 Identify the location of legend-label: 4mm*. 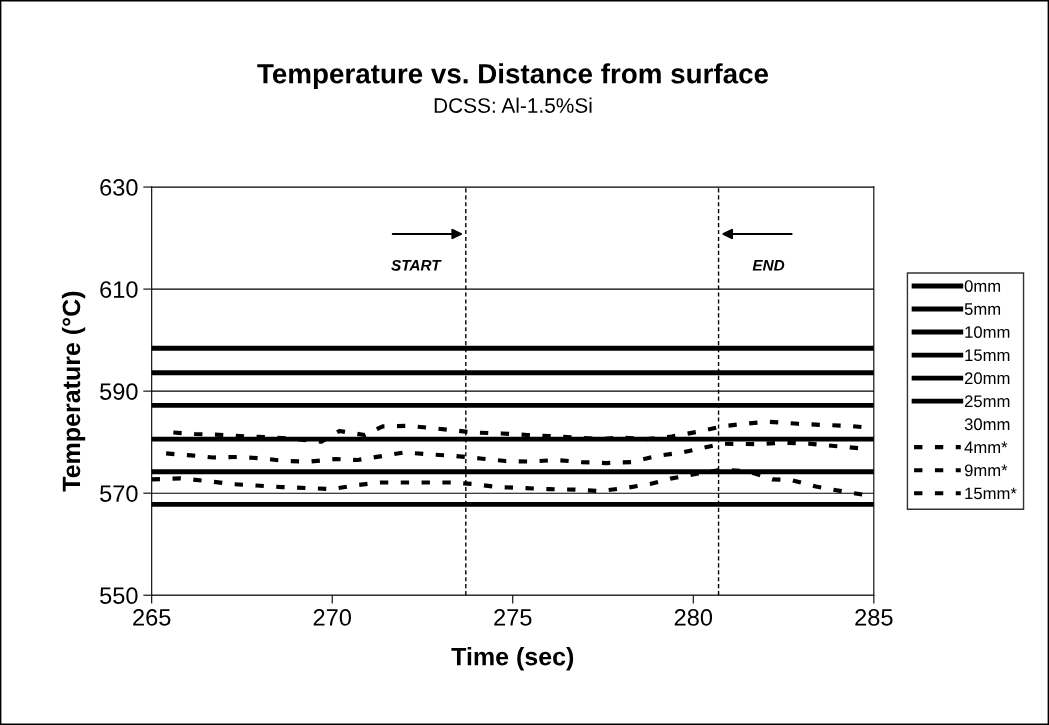
(986, 447).